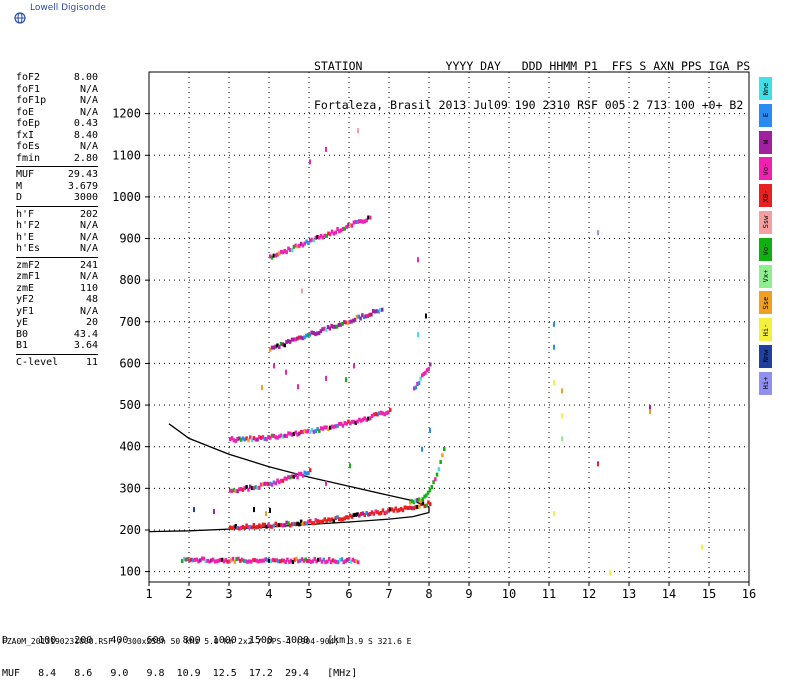 This screenshot has width=800, height=690. Describe the element at coordinates (765, 303) in the screenshot. I see `legend-label: Sse` at that location.